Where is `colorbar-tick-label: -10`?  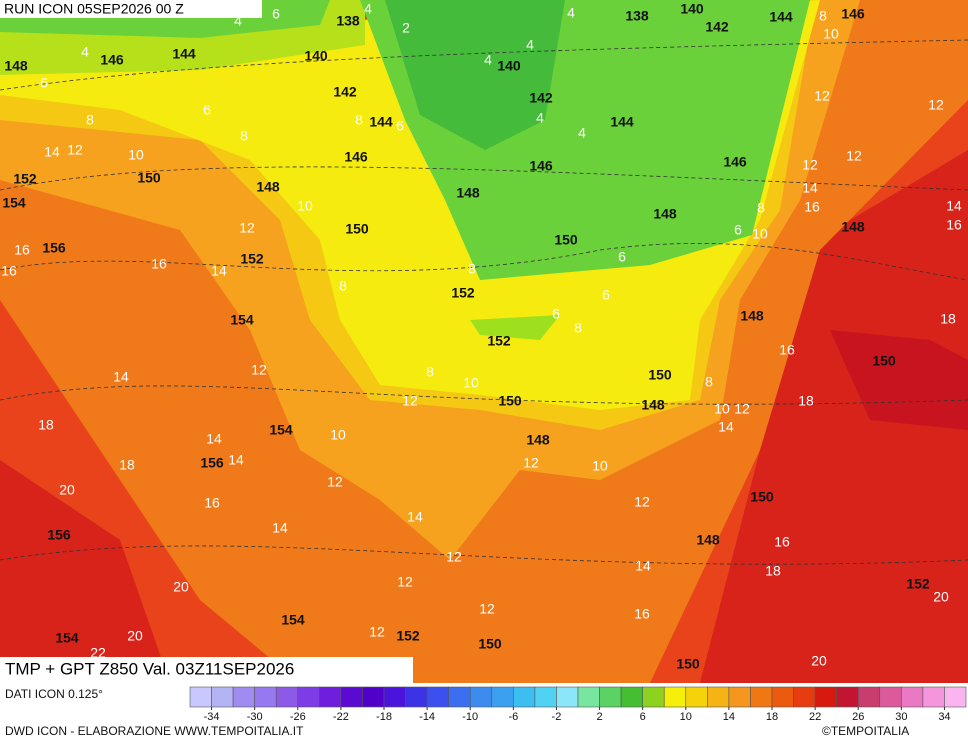
colorbar-tick-label: -10 is located at coordinates (470, 717).